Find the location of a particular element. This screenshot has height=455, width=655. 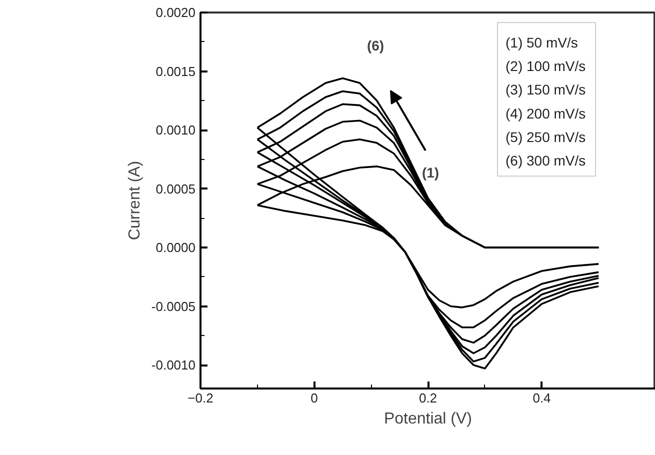

y-tick-label: 0.0010 is located at coordinates (176, 130).